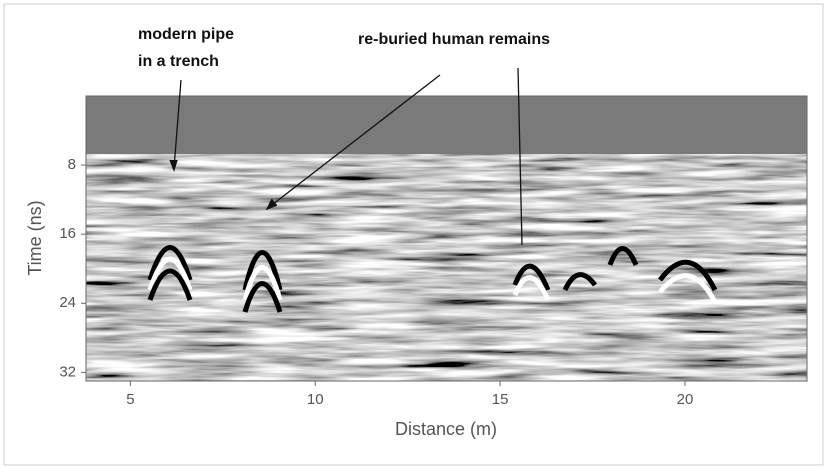 The image size is (827, 469). I want to click on y-axis-label: Time (ns), so click(35, 237).